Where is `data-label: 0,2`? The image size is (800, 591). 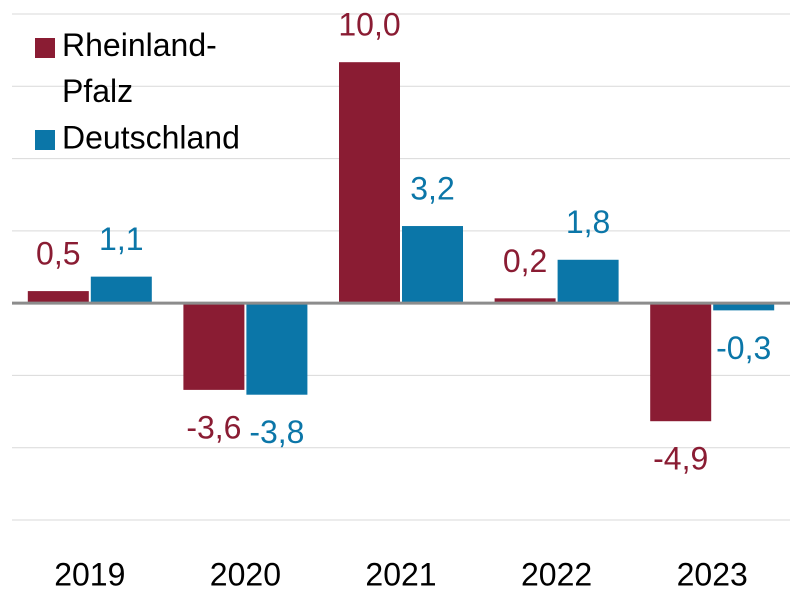 data-label: 0,2 is located at coordinates (525, 261).